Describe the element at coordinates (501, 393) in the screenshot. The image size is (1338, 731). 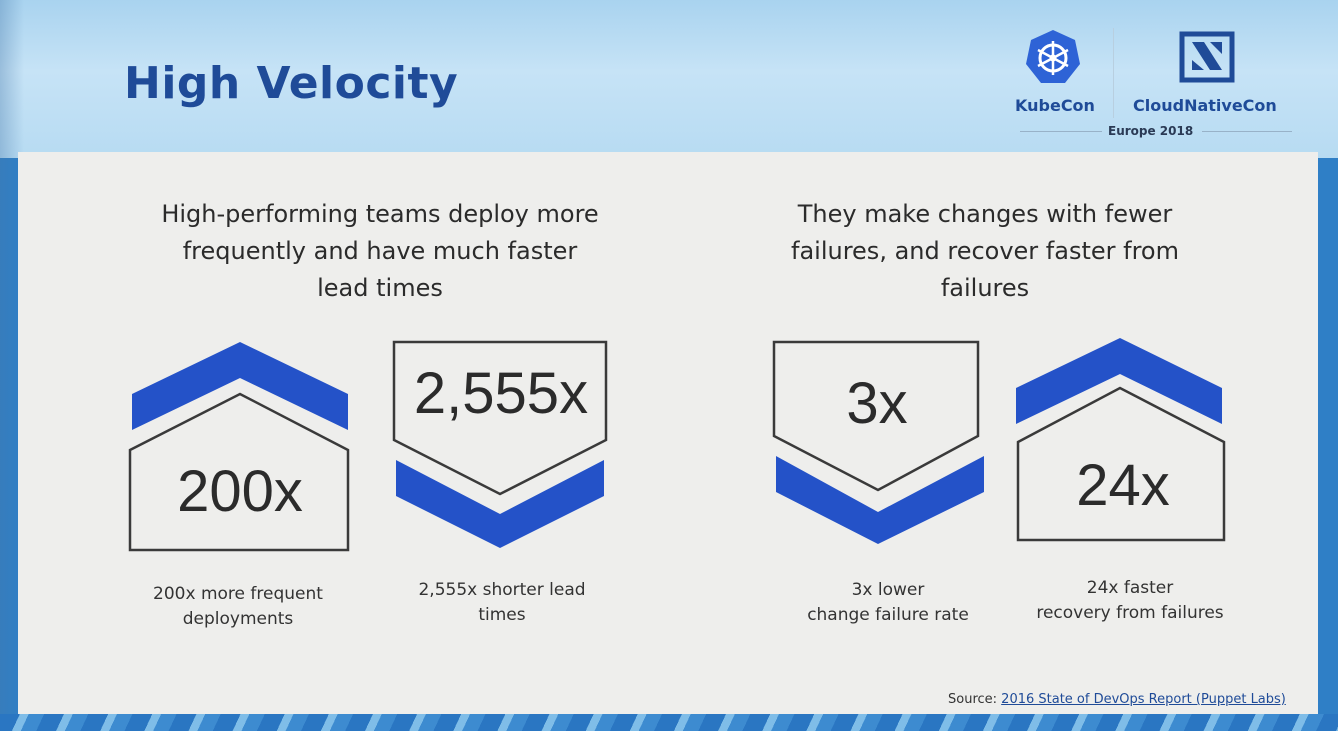
I see `stat-2555x-value: 2,555x` at that location.